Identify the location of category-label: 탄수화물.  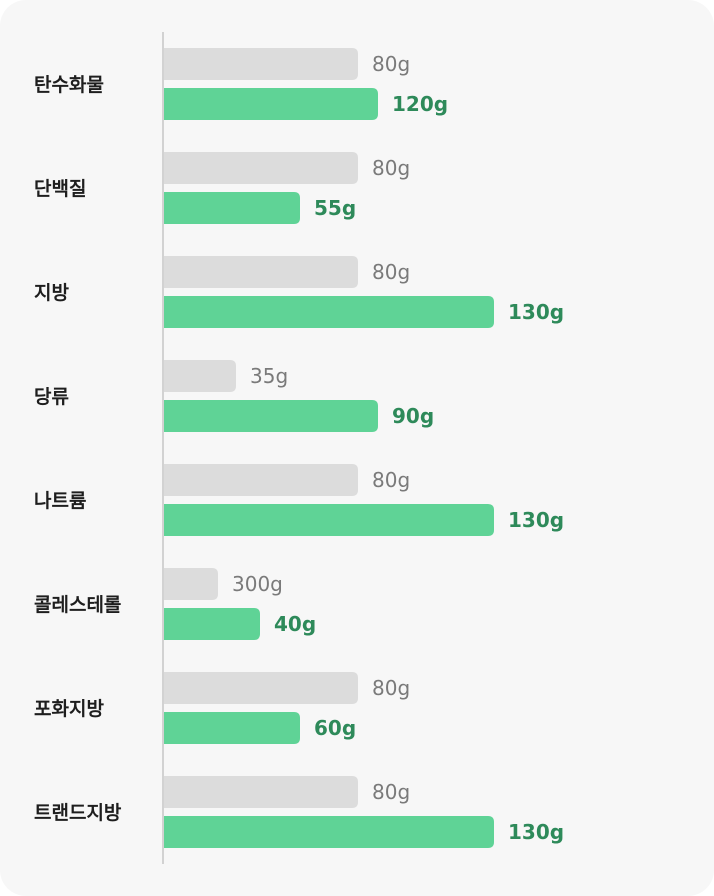
(69, 85).